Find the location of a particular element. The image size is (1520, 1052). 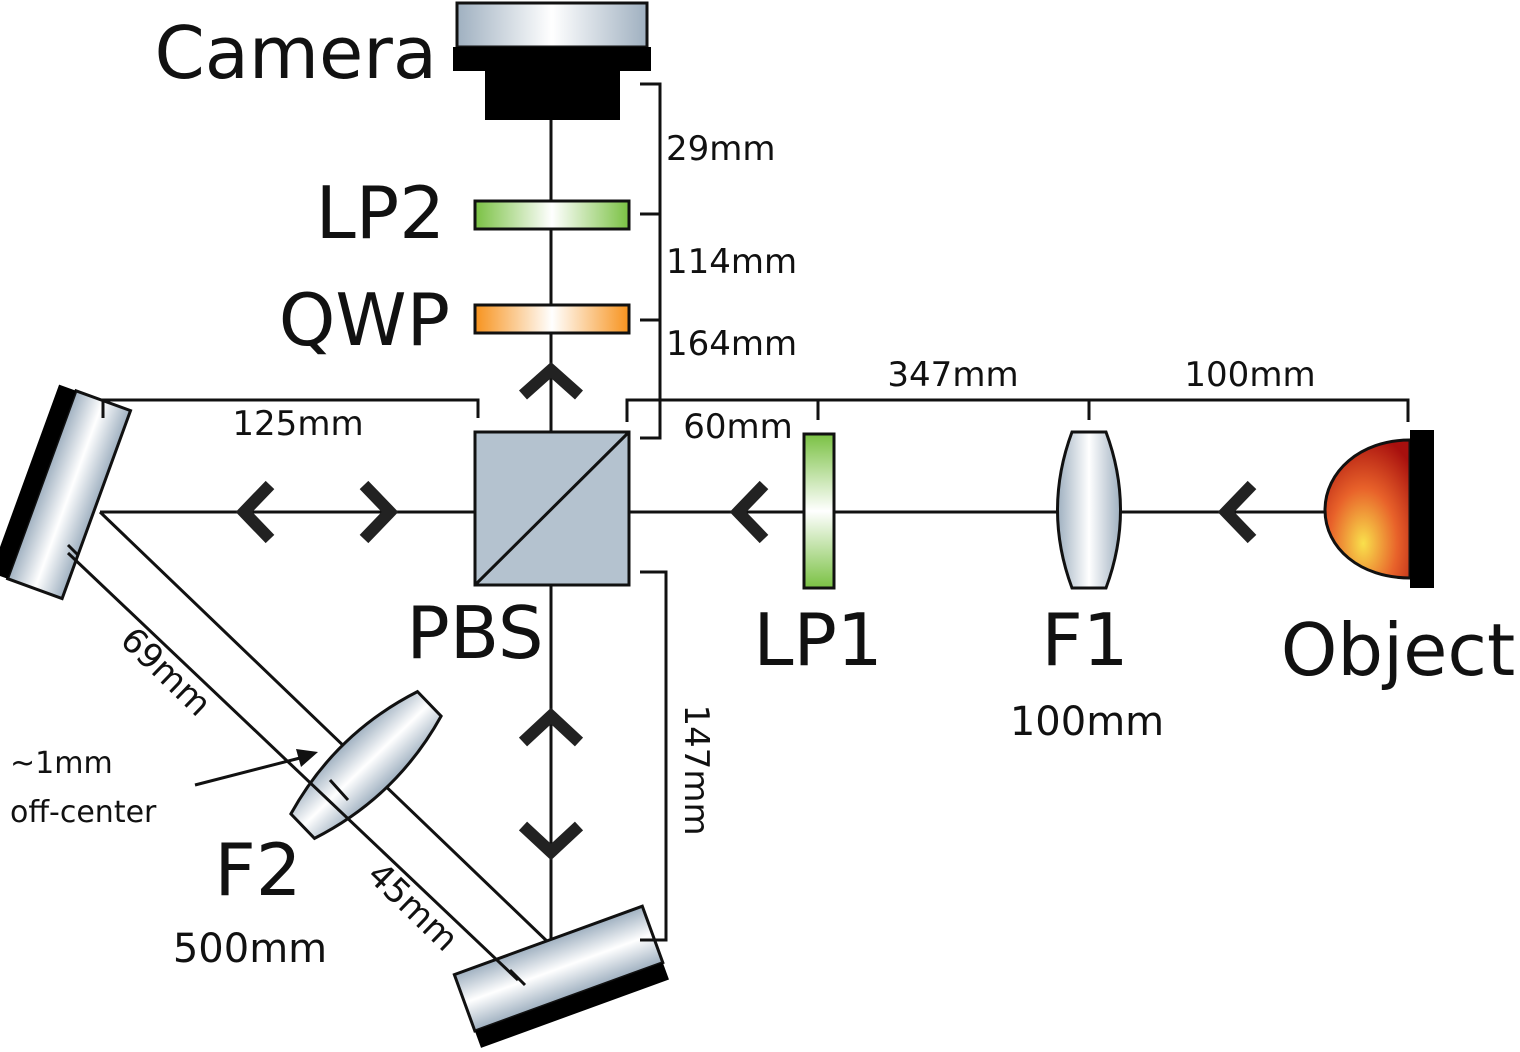

lp1-polarizer is located at coordinates (819, 511).